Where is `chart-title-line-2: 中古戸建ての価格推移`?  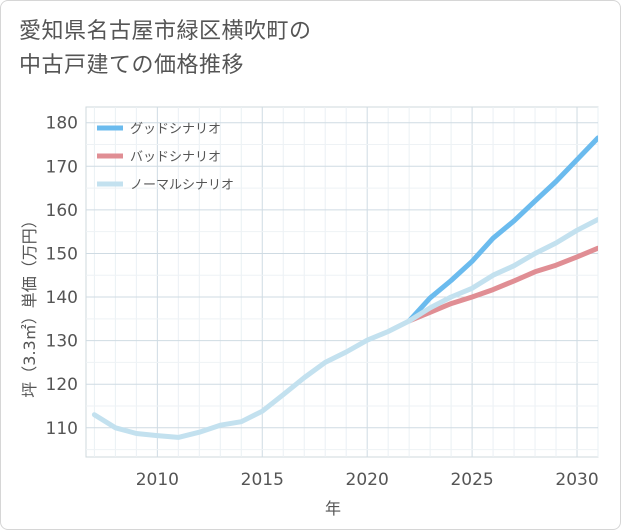
chart-title-line-2: 中古戸建ての価格推移 is located at coordinates (132, 65).